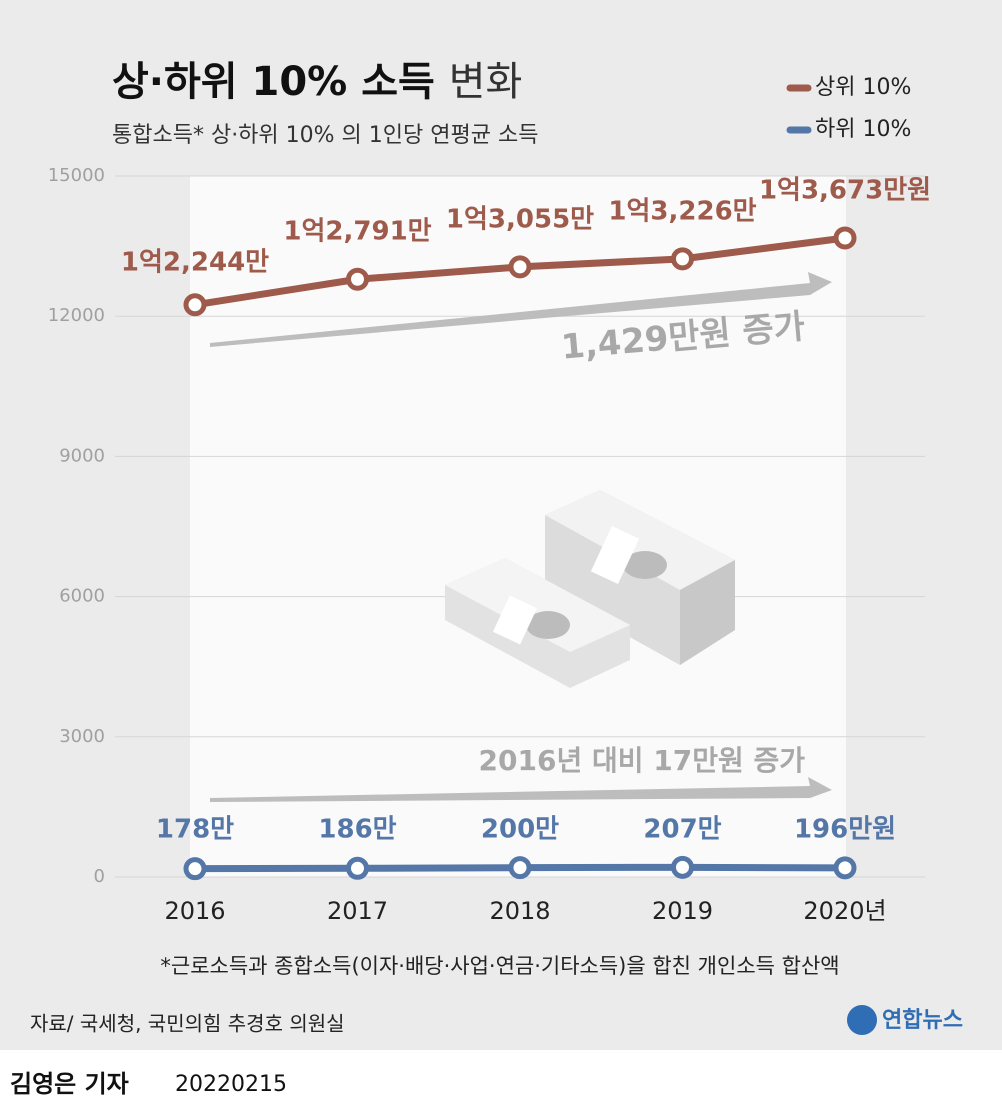 Image resolution: width=1002 pixels, height=1115 pixels. I want to click on x-tick-label: 2016, so click(194, 911).